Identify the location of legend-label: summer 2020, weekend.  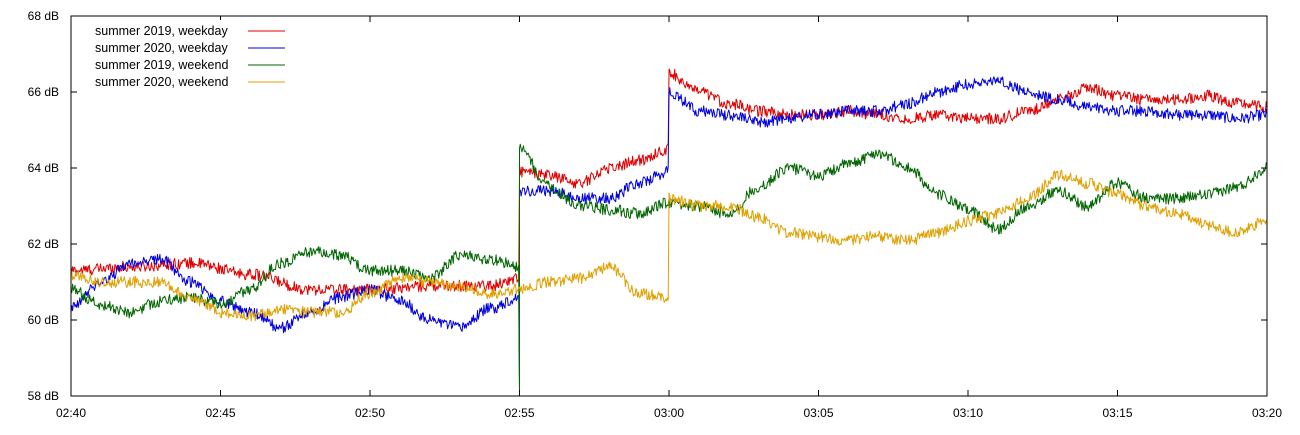
(161, 82).